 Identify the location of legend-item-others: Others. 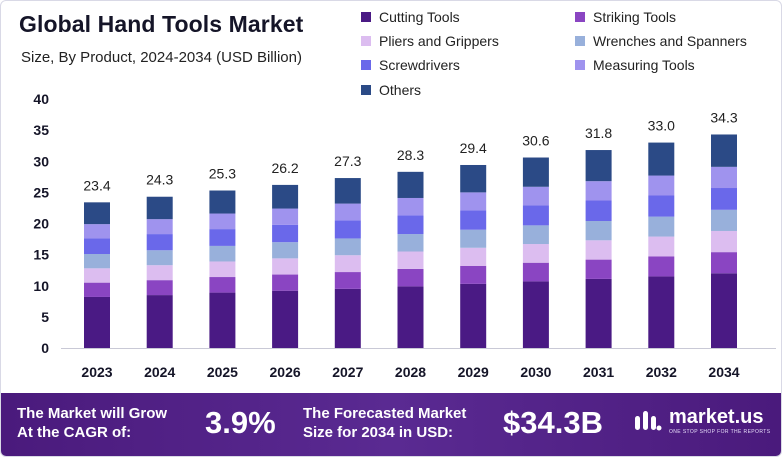
(391, 90).